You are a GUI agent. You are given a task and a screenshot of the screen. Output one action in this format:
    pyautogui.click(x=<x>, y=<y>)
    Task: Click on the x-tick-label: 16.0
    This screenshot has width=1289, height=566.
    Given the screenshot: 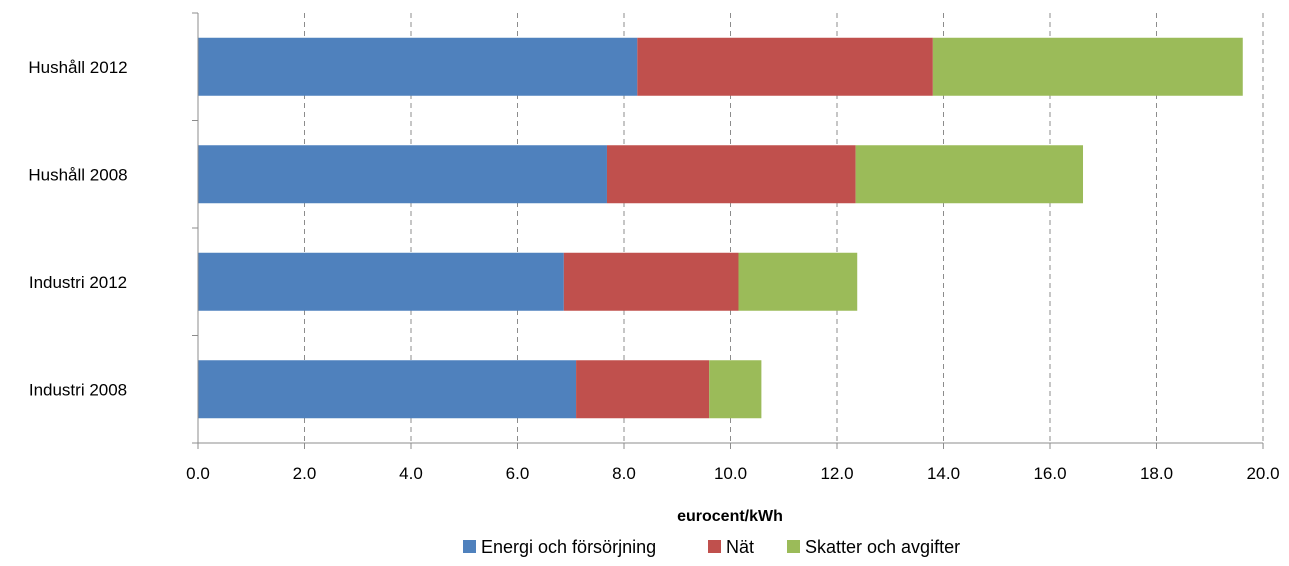 What is the action you would take?
    pyautogui.click(x=1049, y=473)
    